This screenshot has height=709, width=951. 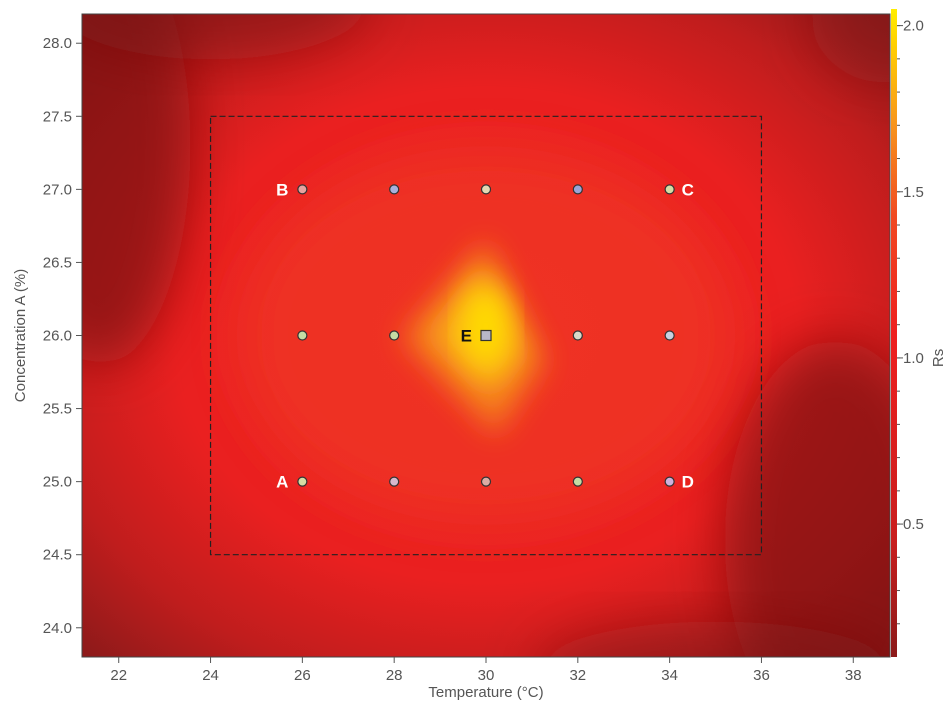 What do you see at coordinates (302, 675) in the screenshot?
I see `x-tick-label: 26` at bounding box center [302, 675].